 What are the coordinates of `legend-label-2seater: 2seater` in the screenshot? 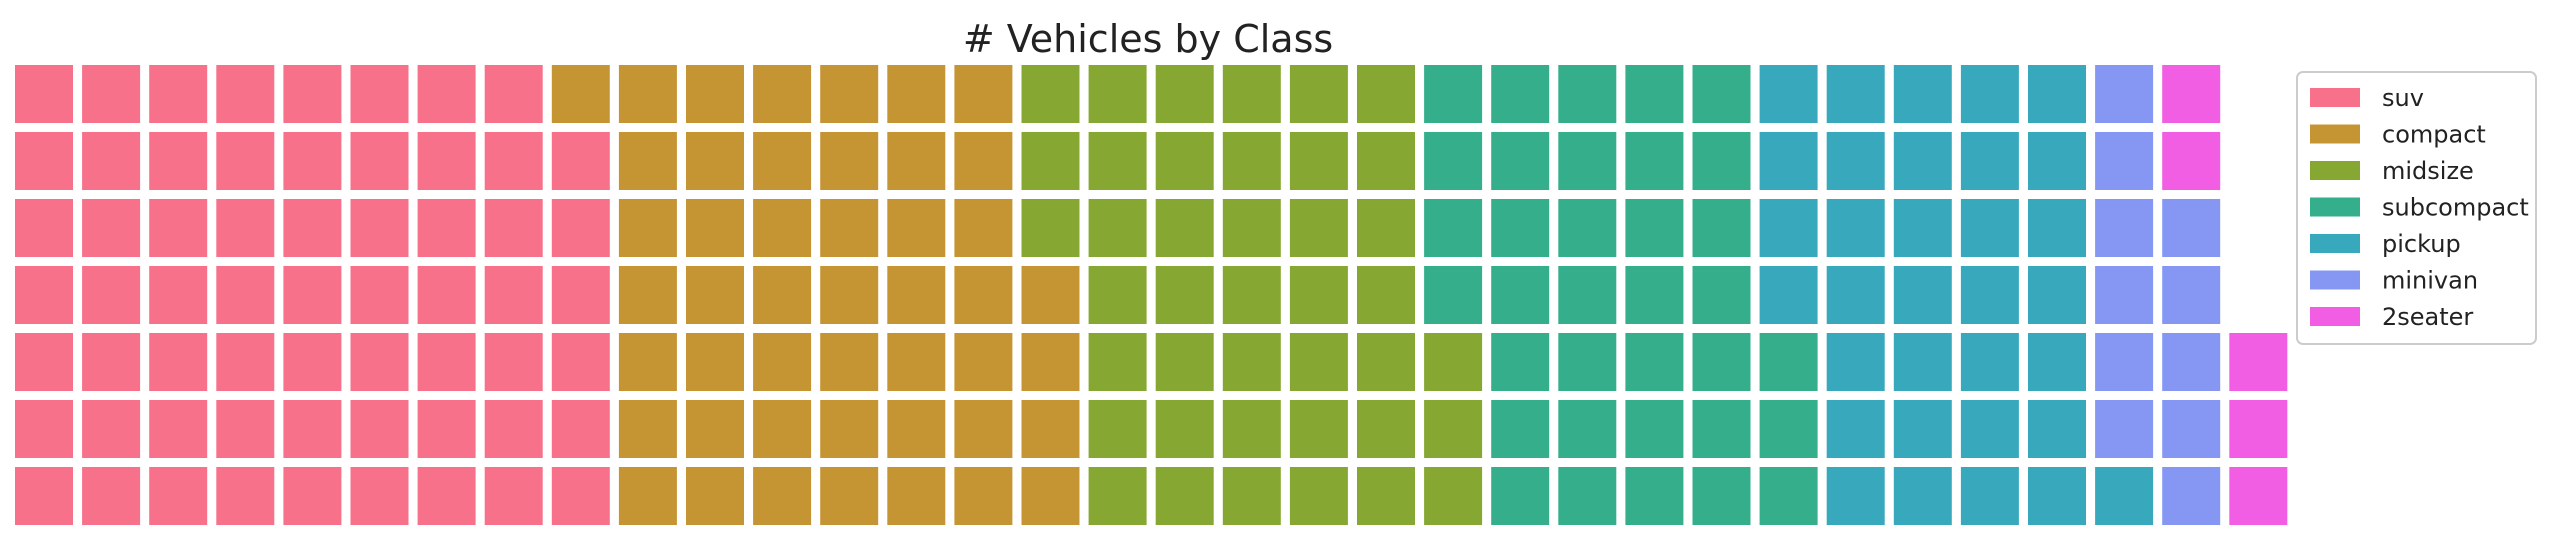 It's located at (2427, 317).